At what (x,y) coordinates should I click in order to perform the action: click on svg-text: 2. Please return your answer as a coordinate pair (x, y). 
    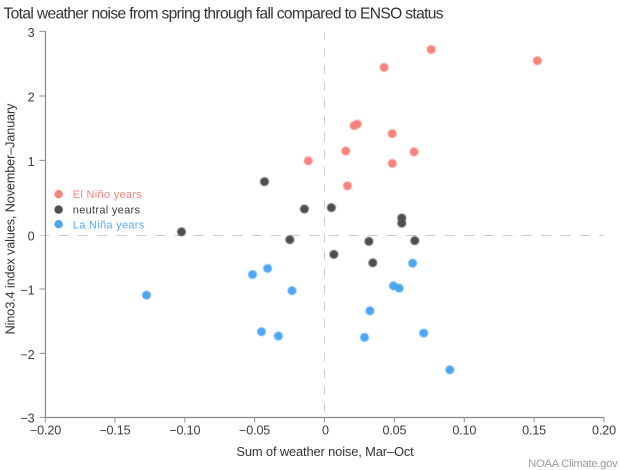
    Looking at the image, I should click on (31, 97).